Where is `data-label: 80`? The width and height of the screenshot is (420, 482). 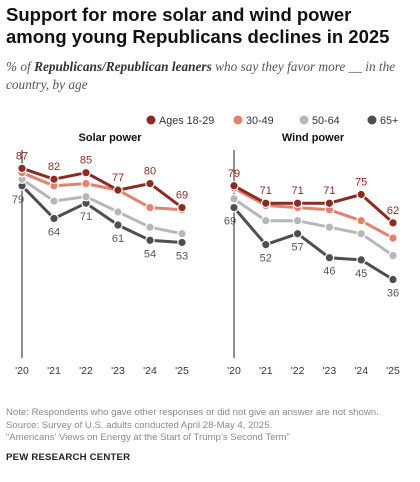 data-label: 80 is located at coordinates (150, 172).